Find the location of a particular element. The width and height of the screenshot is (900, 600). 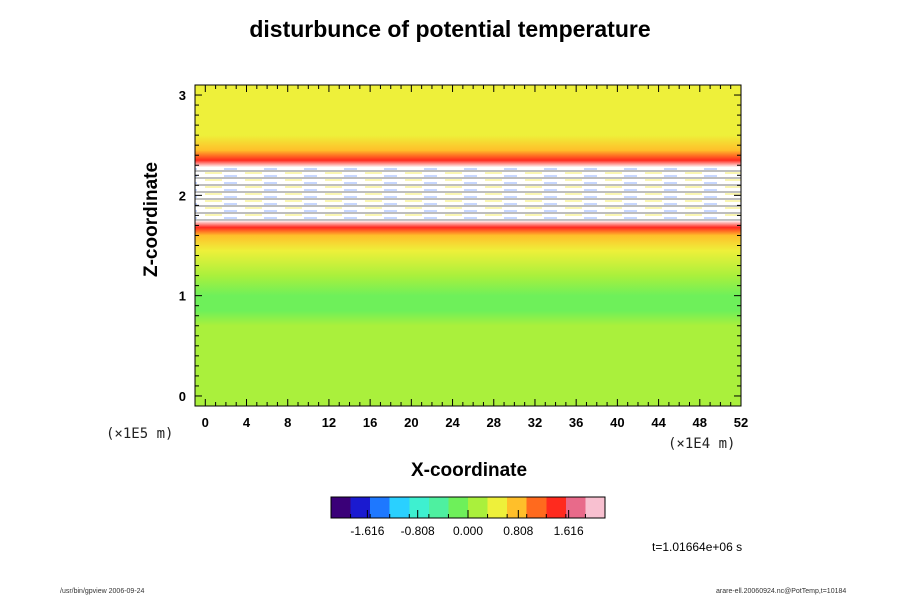

x-tick-label: 12 is located at coordinates (329, 422).